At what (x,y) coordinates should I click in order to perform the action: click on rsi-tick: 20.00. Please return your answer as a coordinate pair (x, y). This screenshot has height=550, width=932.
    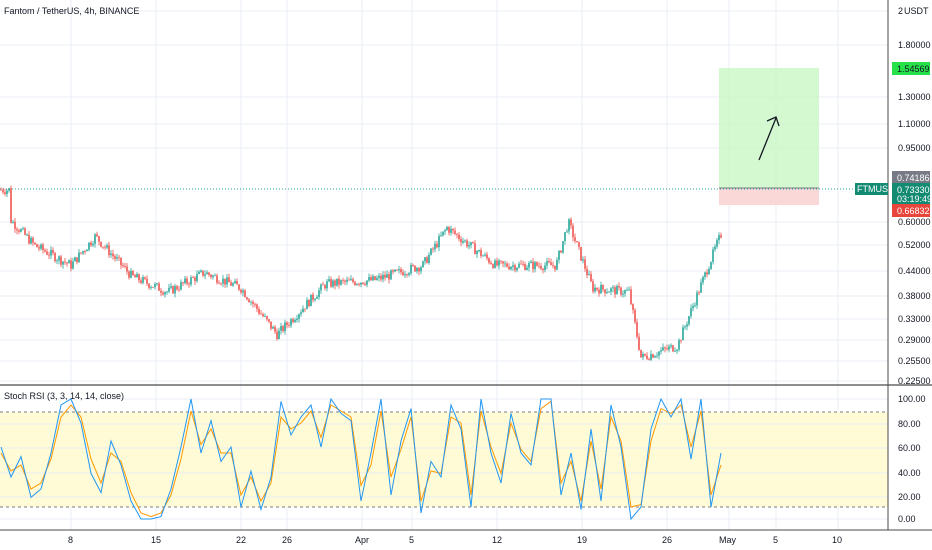
    Looking at the image, I should click on (909, 497).